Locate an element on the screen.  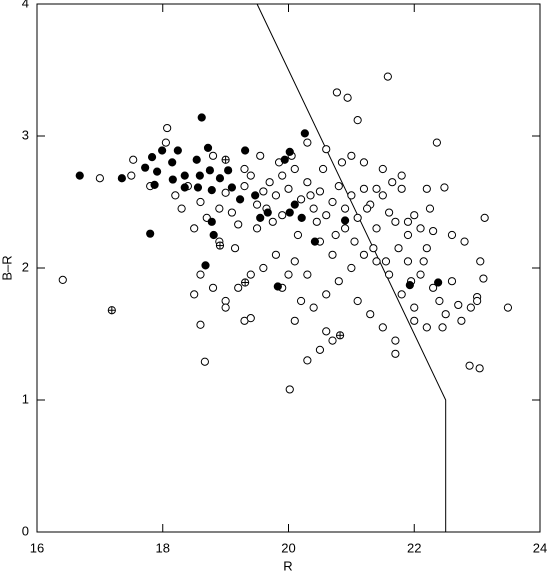
y-tick-label: 3 is located at coordinates (25, 134).